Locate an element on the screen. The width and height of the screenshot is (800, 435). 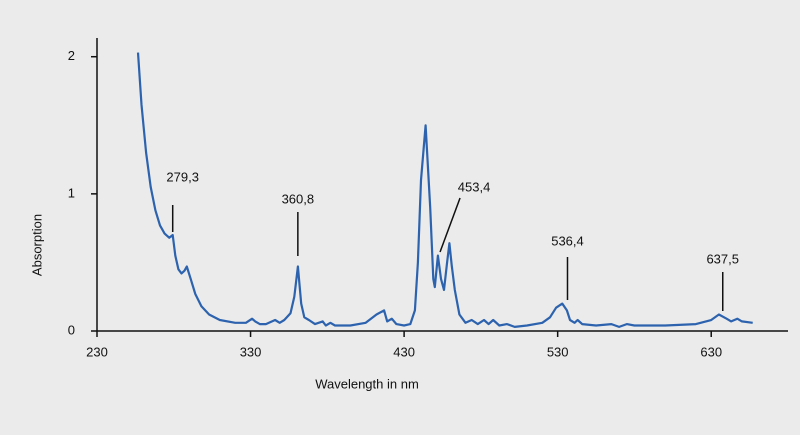
peak-label: 637,5 is located at coordinates (722, 258).